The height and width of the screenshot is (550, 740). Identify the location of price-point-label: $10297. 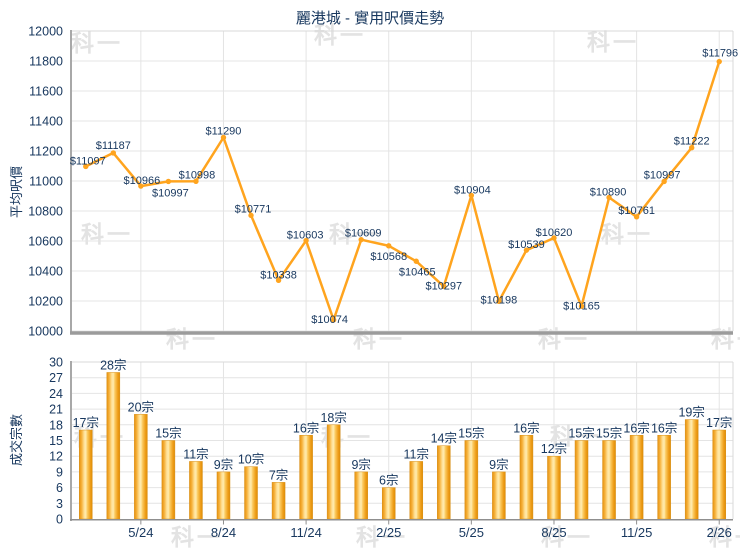
(443, 286).